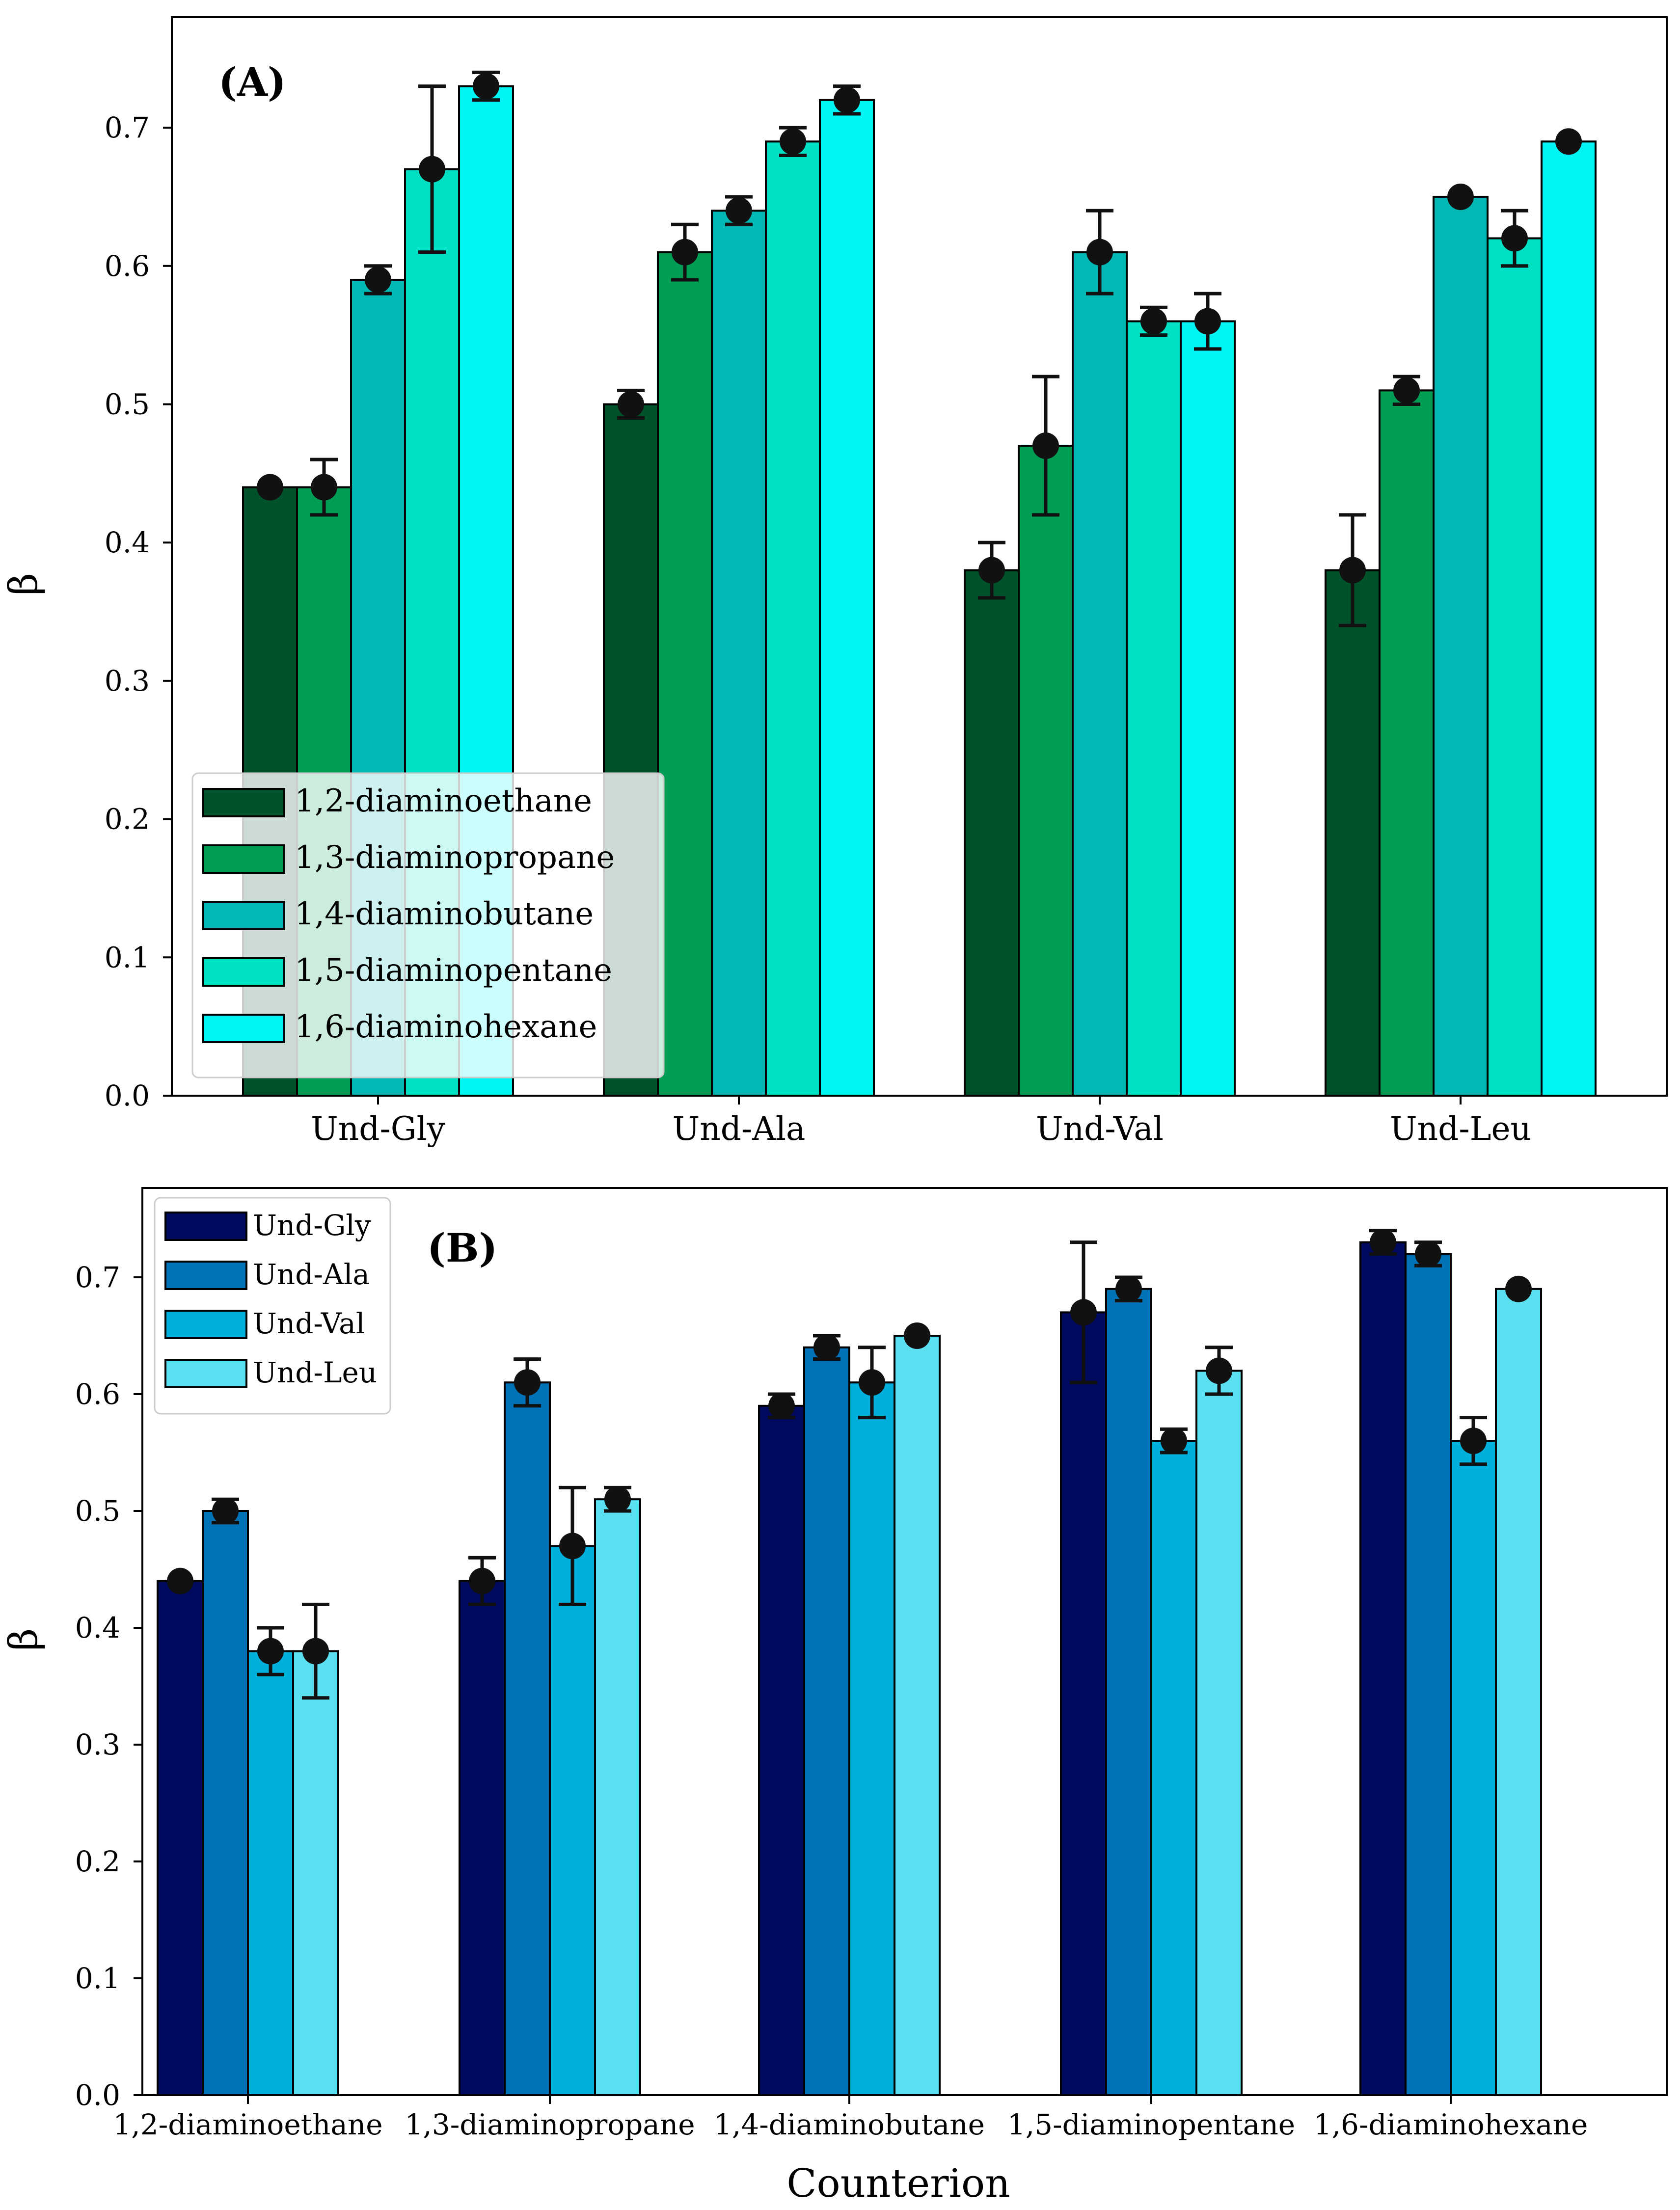 The height and width of the screenshot is (2210, 1680). I want to click on x-category-label: 1,2-diaminoethane, so click(247, 2124).